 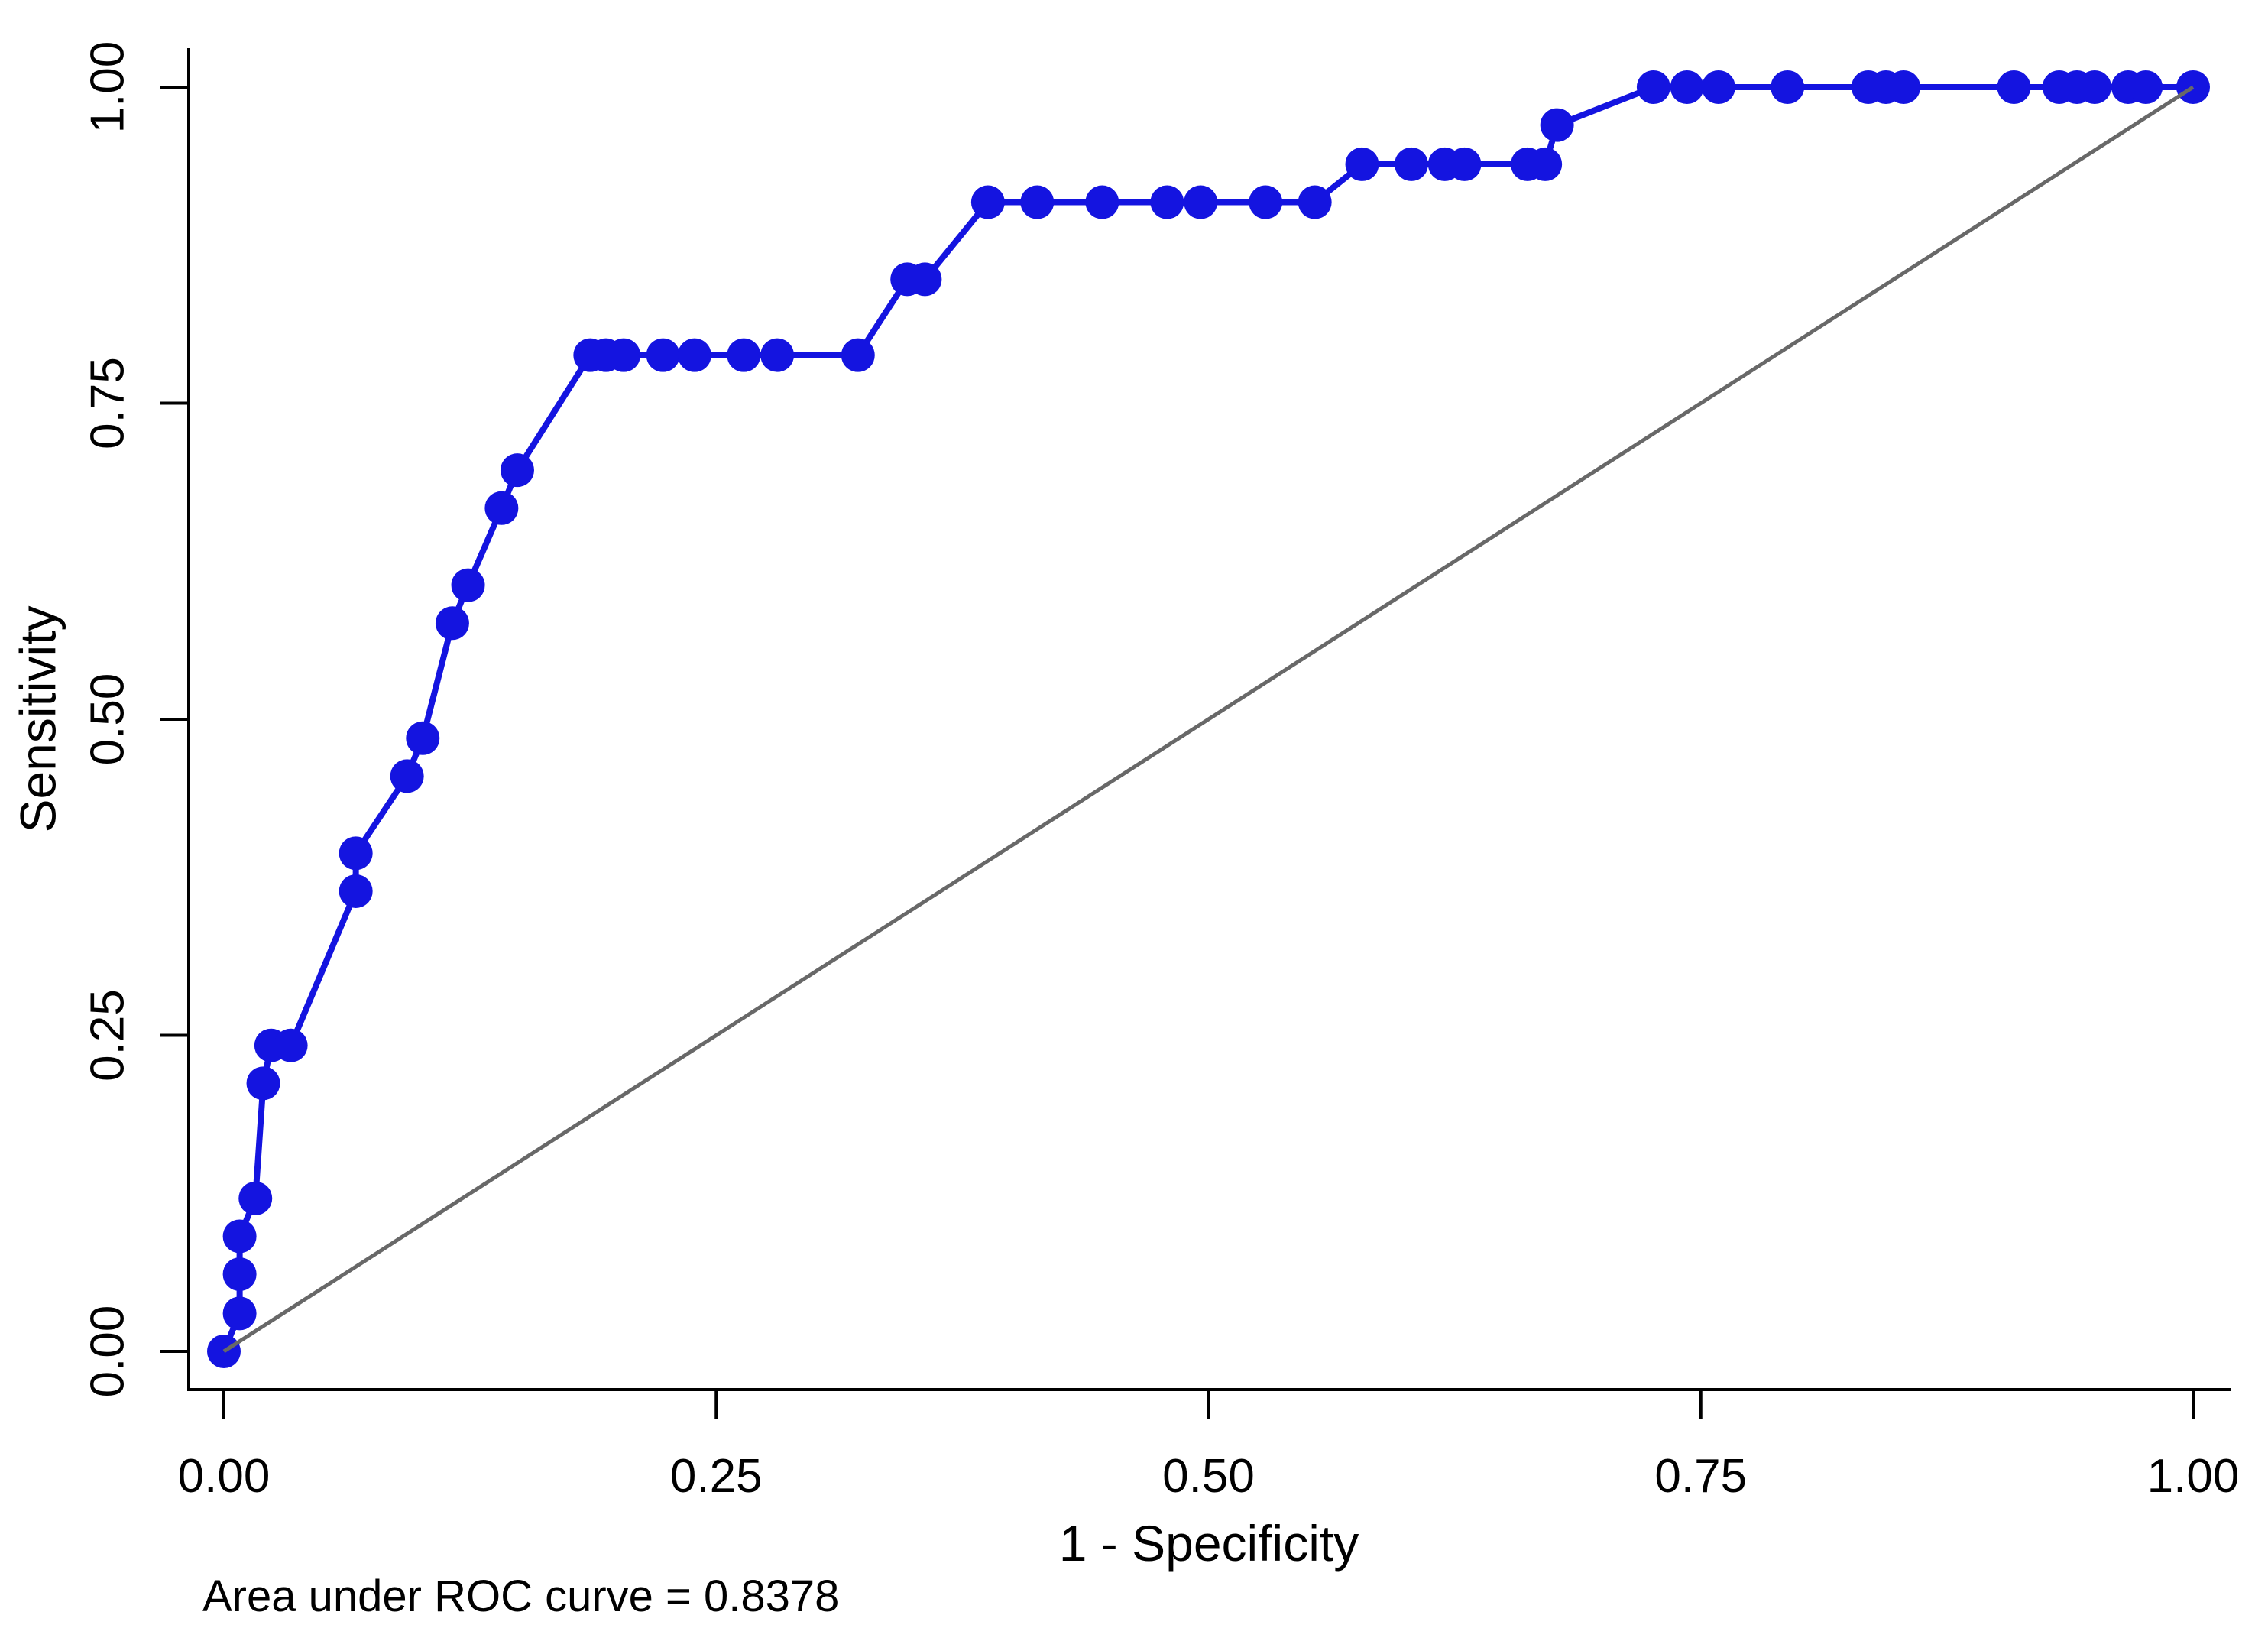 What do you see at coordinates (520, 1597) in the screenshot?
I see `auc-caption: Area under ROC curve = 0.8378` at bounding box center [520, 1597].